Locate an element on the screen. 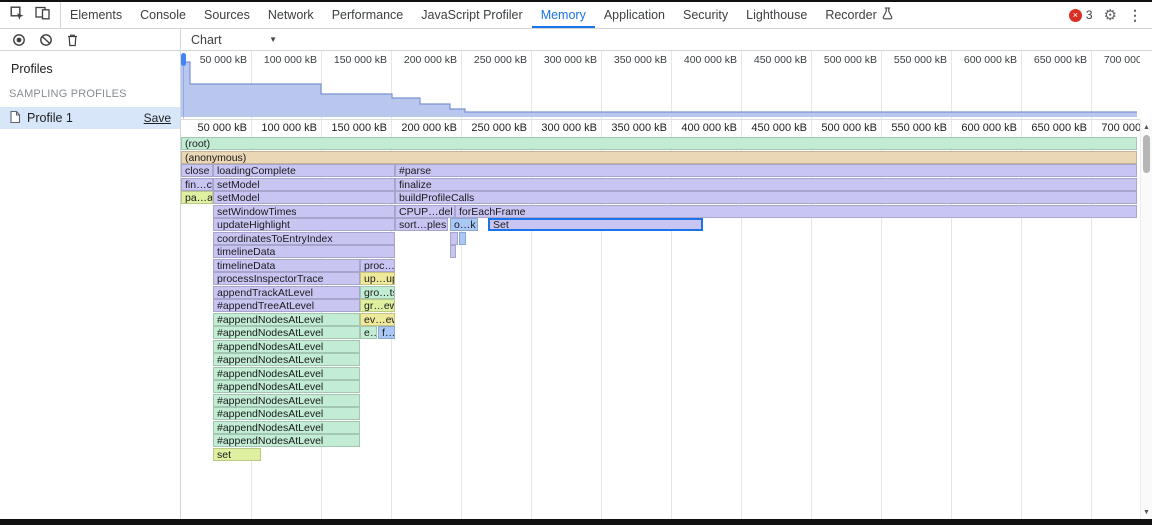 The width and height of the screenshot is (1152, 525). view-mode-select: Chart ▼ is located at coordinates (234, 39).